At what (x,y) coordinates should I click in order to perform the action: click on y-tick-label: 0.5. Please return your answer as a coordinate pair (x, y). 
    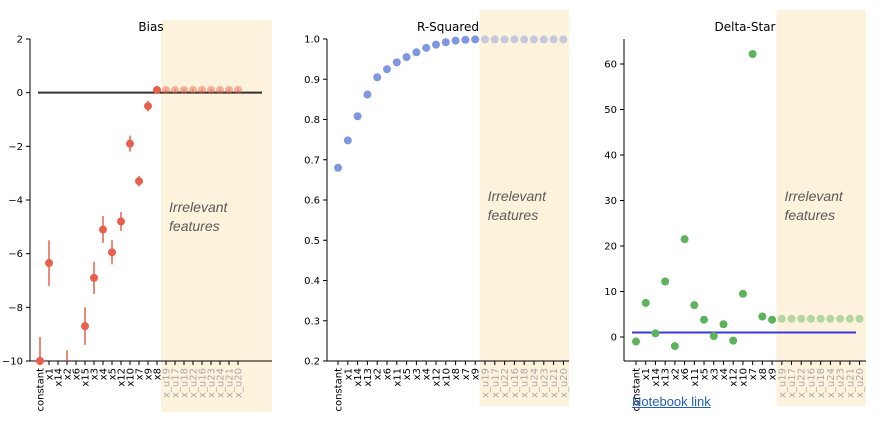
    Looking at the image, I should click on (312, 241).